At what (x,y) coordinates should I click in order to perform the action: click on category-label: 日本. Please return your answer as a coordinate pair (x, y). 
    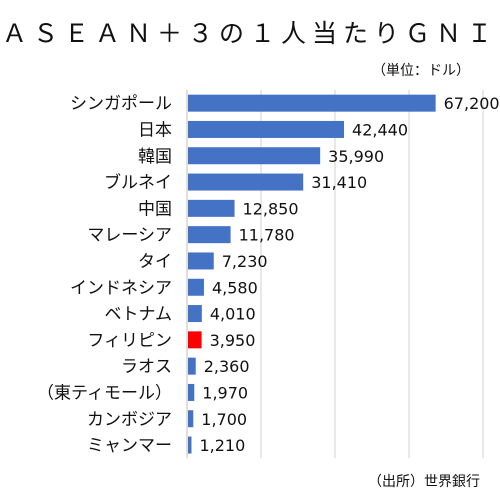
    Looking at the image, I should click on (155, 130).